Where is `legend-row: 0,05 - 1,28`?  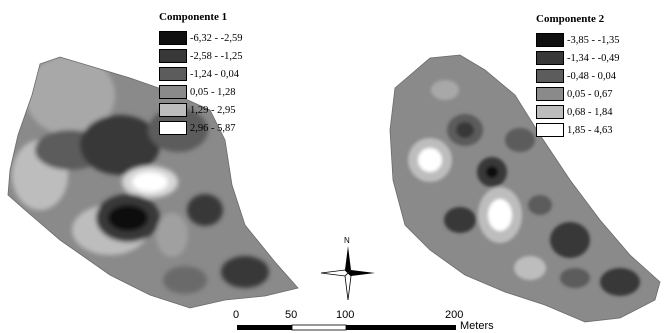 legend-row: 0,05 - 1,28 is located at coordinates (201, 92).